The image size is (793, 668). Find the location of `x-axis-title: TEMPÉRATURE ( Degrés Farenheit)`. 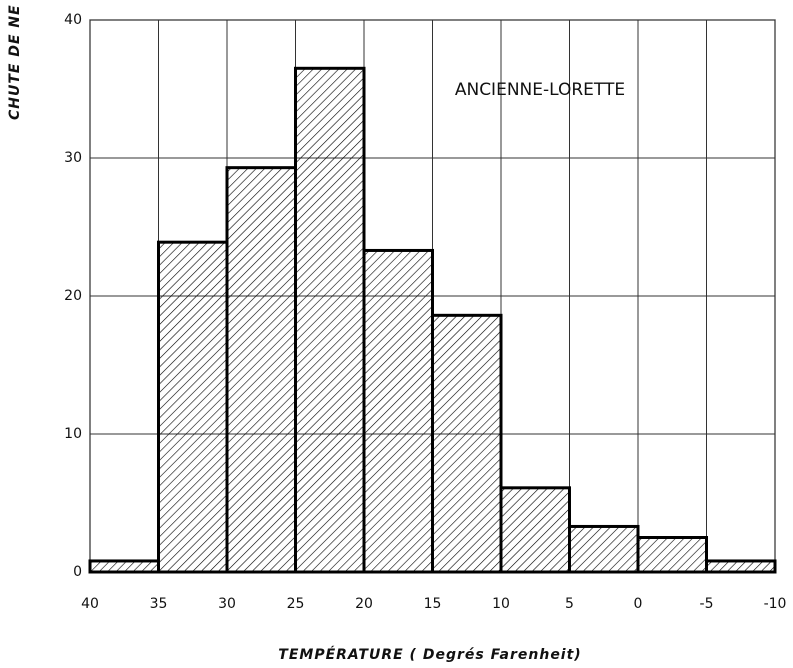

x-axis-title: TEMPÉRATURE ( Degrés Farenheit) is located at coordinates (429, 654).